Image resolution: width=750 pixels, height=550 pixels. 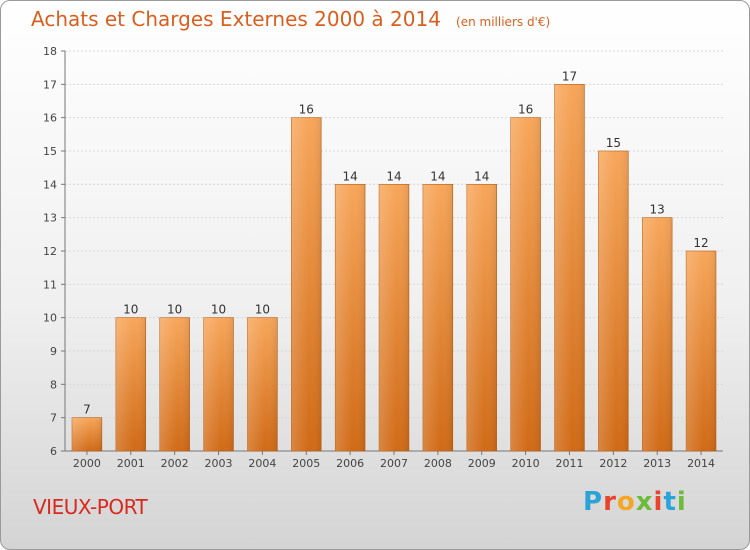 What do you see at coordinates (306, 463) in the screenshot?
I see `x-tick-label: 2005` at bounding box center [306, 463].